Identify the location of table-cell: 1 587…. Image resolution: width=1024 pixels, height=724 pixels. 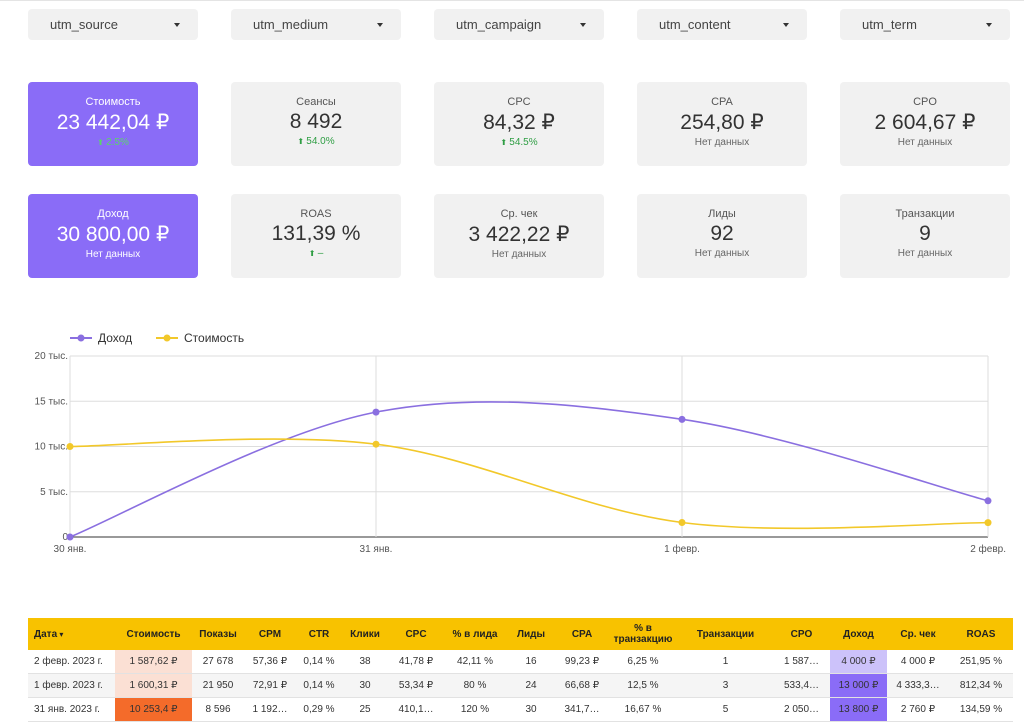
(801, 662).